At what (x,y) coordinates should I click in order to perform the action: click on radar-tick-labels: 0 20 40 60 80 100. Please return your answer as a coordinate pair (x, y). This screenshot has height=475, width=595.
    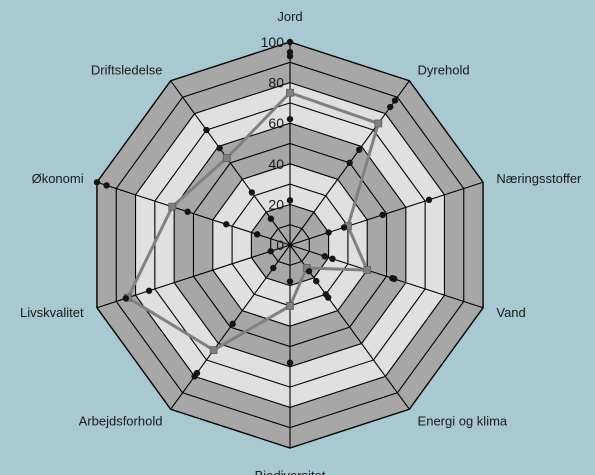
    Looking at the image, I should click on (273, 143).